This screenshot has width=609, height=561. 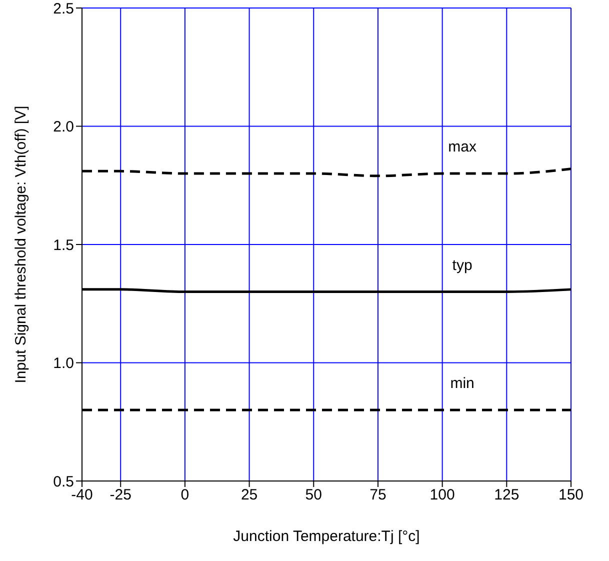 What do you see at coordinates (185, 495) in the screenshot?
I see `x-tick-label: 0` at bounding box center [185, 495].